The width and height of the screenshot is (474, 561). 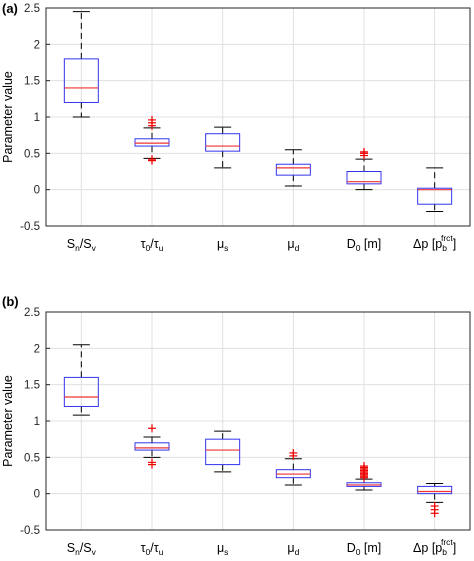 What do you see at coordinates (10, 8) in the screenshot?
I see `panel-label: (a)` at bounding box center [10, 8].